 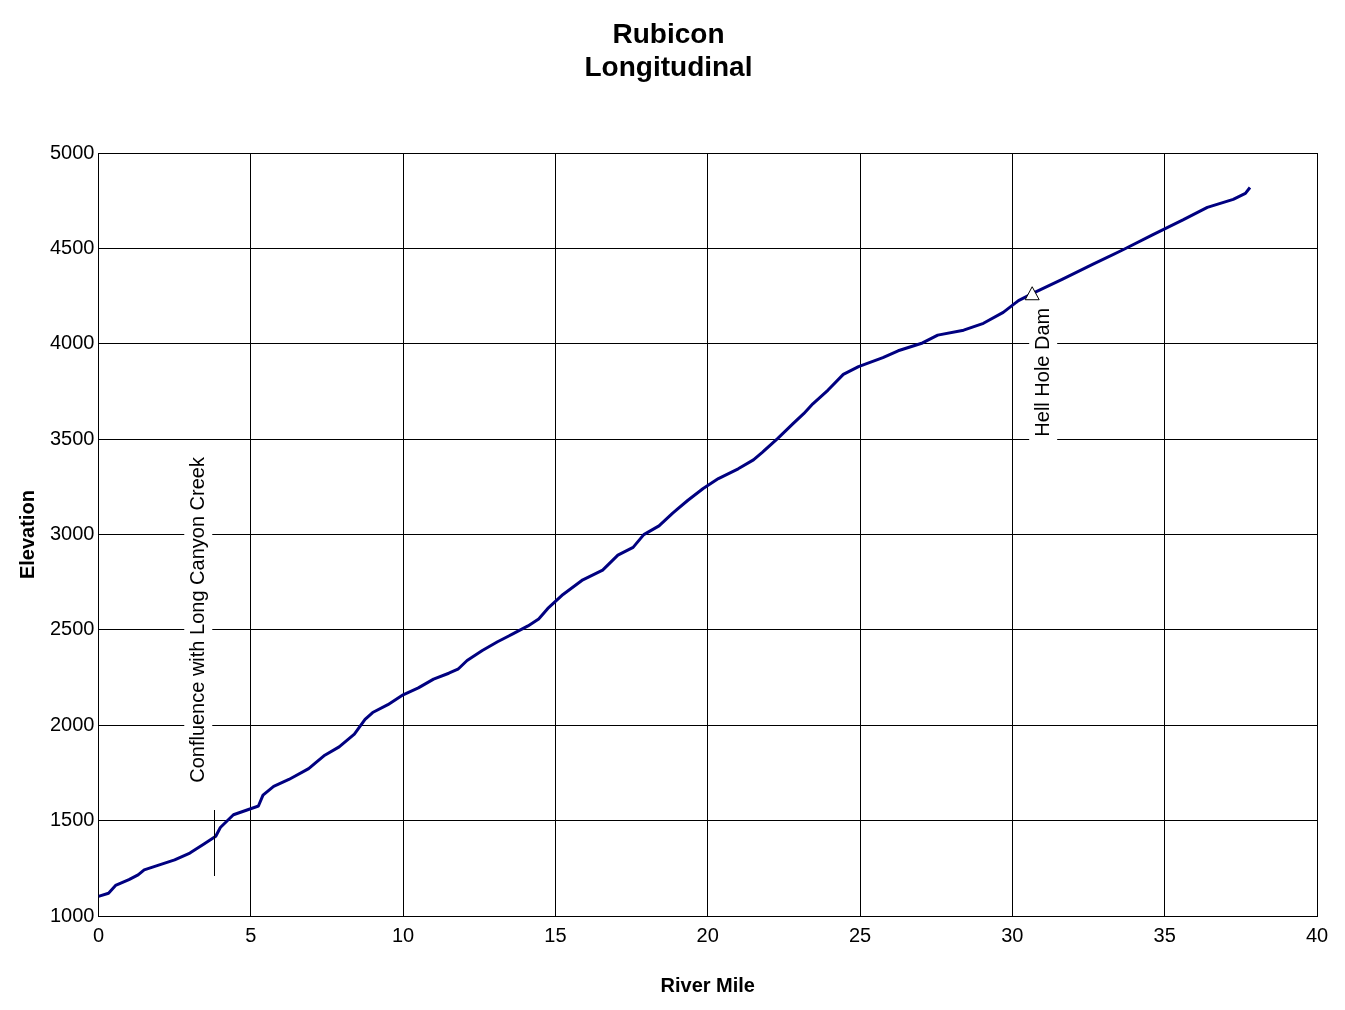 I want to click on y-tick-label: 1500, so click(x=72, y=819).